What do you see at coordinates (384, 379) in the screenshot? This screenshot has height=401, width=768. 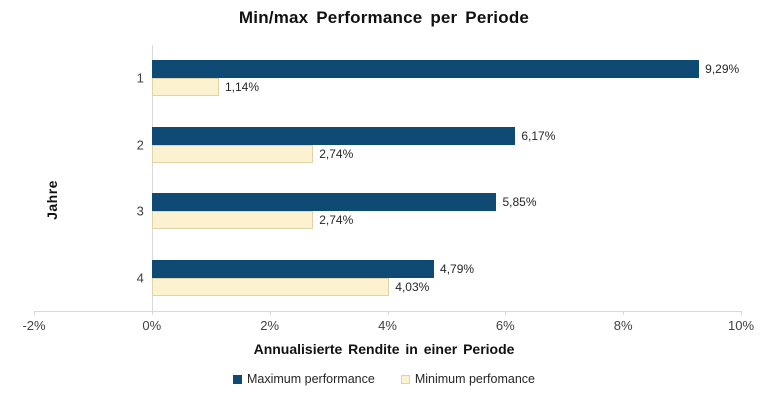 I see `legend: Maximum performance Minimum perfomance` at bounding box center [384, 379].